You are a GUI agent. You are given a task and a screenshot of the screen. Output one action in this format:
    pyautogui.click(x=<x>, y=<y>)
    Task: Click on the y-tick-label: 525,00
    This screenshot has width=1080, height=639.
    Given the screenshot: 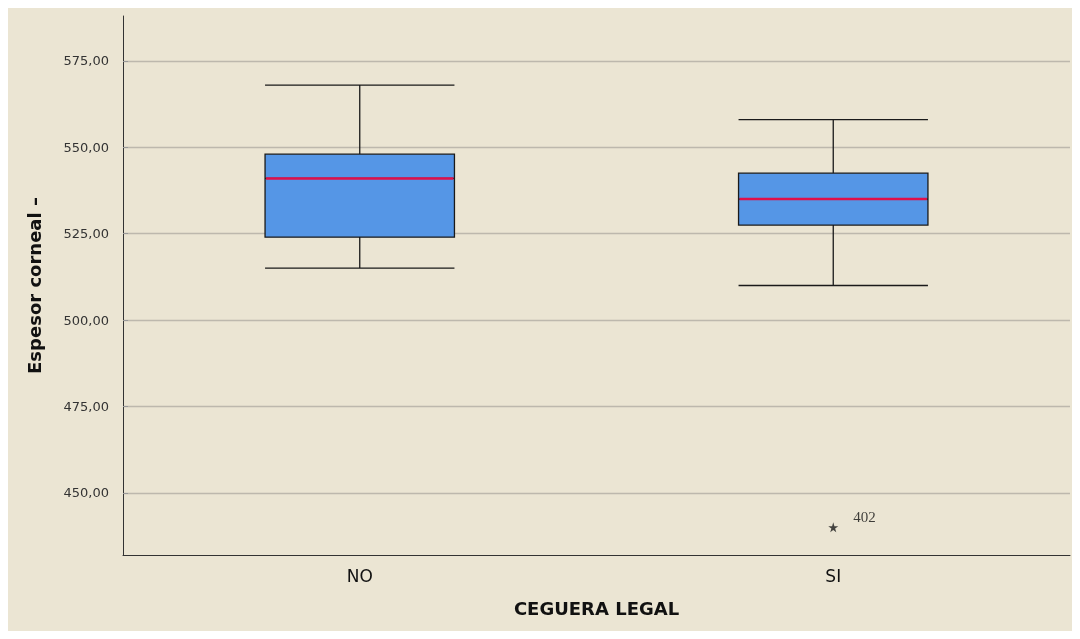 What is the action you would take?
    pyautogui.click(x=86, y=234)
    